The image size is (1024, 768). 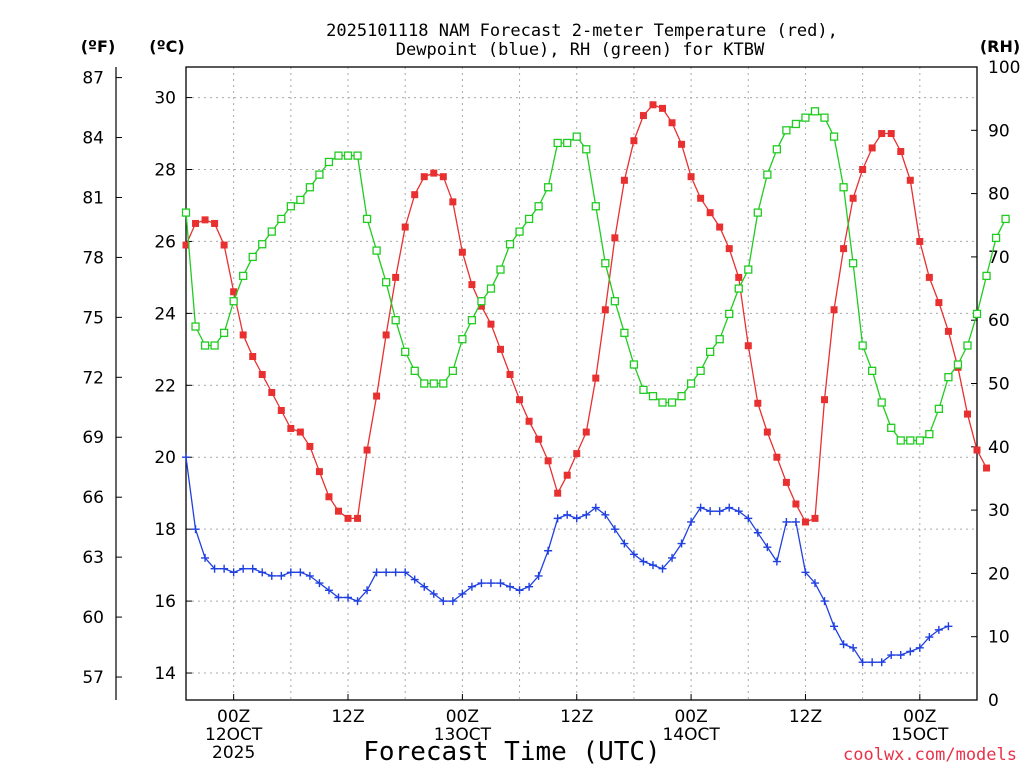 What do you see at coordinates (93, 438) in the screenshot?
I see `fahrenheit-tick-label: 69` at bounding box center [93, 438].